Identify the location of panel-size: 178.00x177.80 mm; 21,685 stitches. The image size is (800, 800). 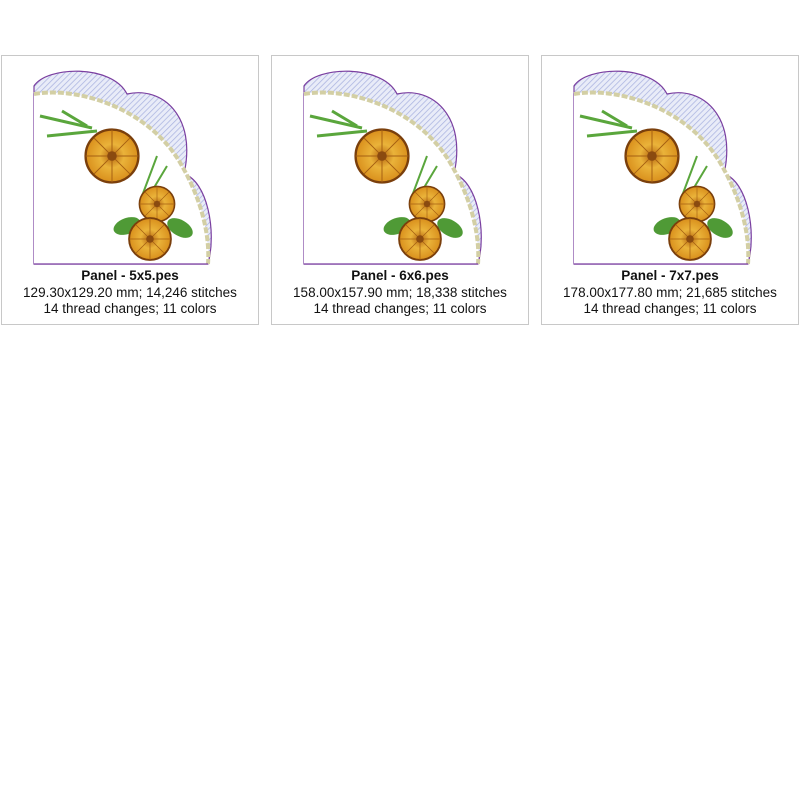
(670, 292).